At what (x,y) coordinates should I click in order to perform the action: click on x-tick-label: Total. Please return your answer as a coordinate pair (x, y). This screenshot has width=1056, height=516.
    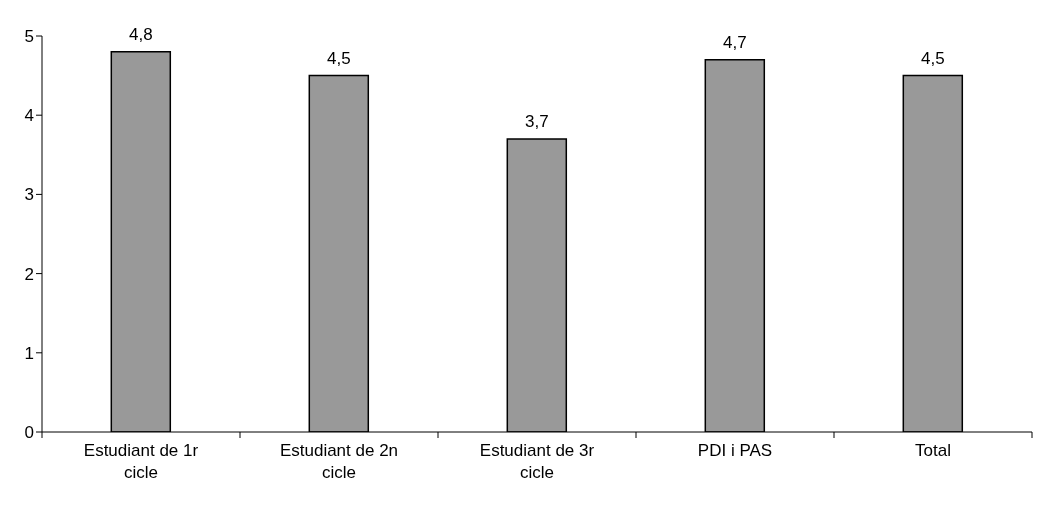
    Looking at the image, I should click on (933, 450).